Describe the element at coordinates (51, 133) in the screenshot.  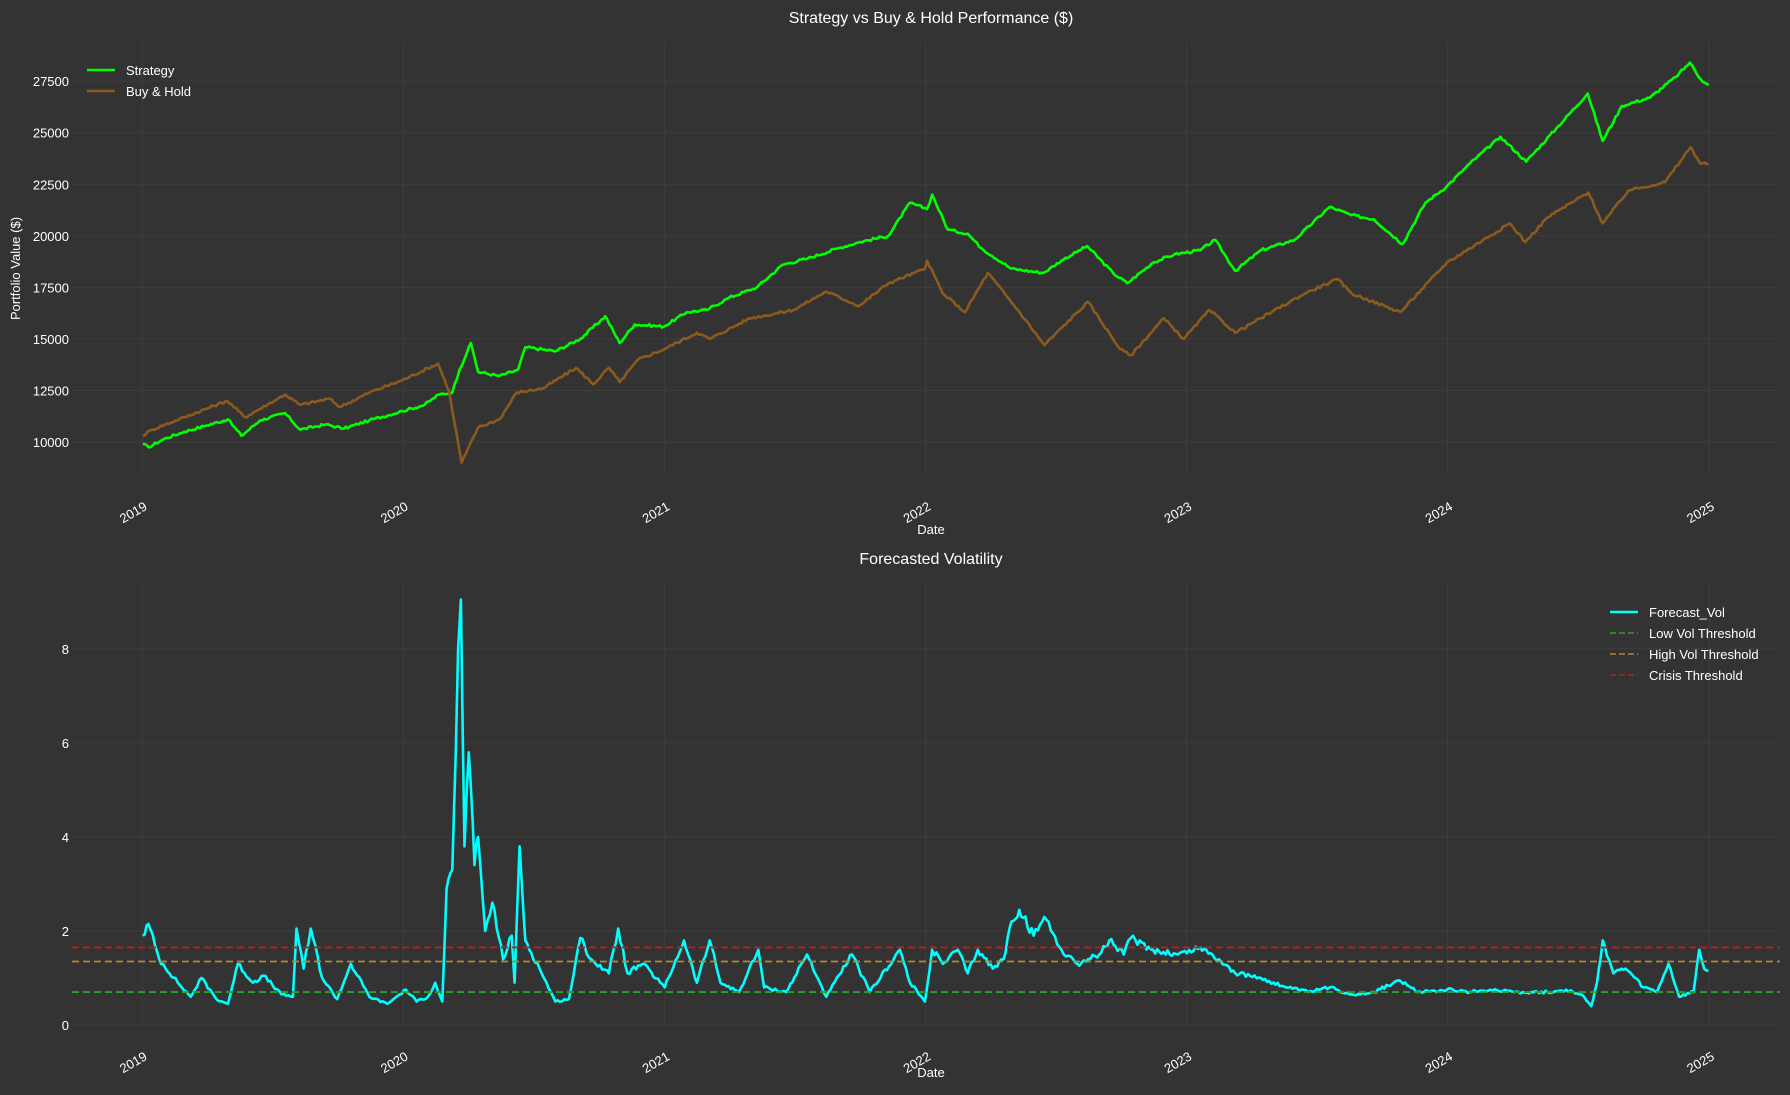
I see `y-tick-label: 25000` at that location.